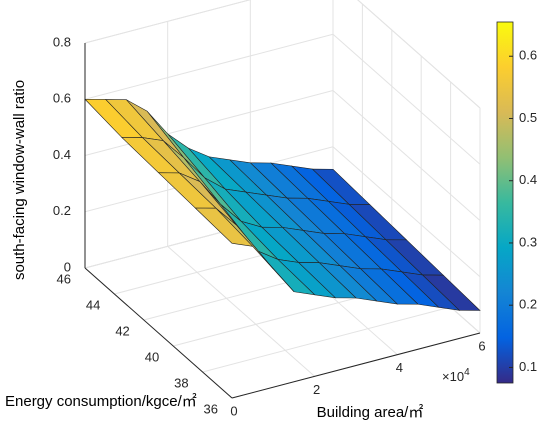  Describe the element at coordinates (528, 241) in the screenshot. I see `colorbar-tick-label: 0.3` at that location.